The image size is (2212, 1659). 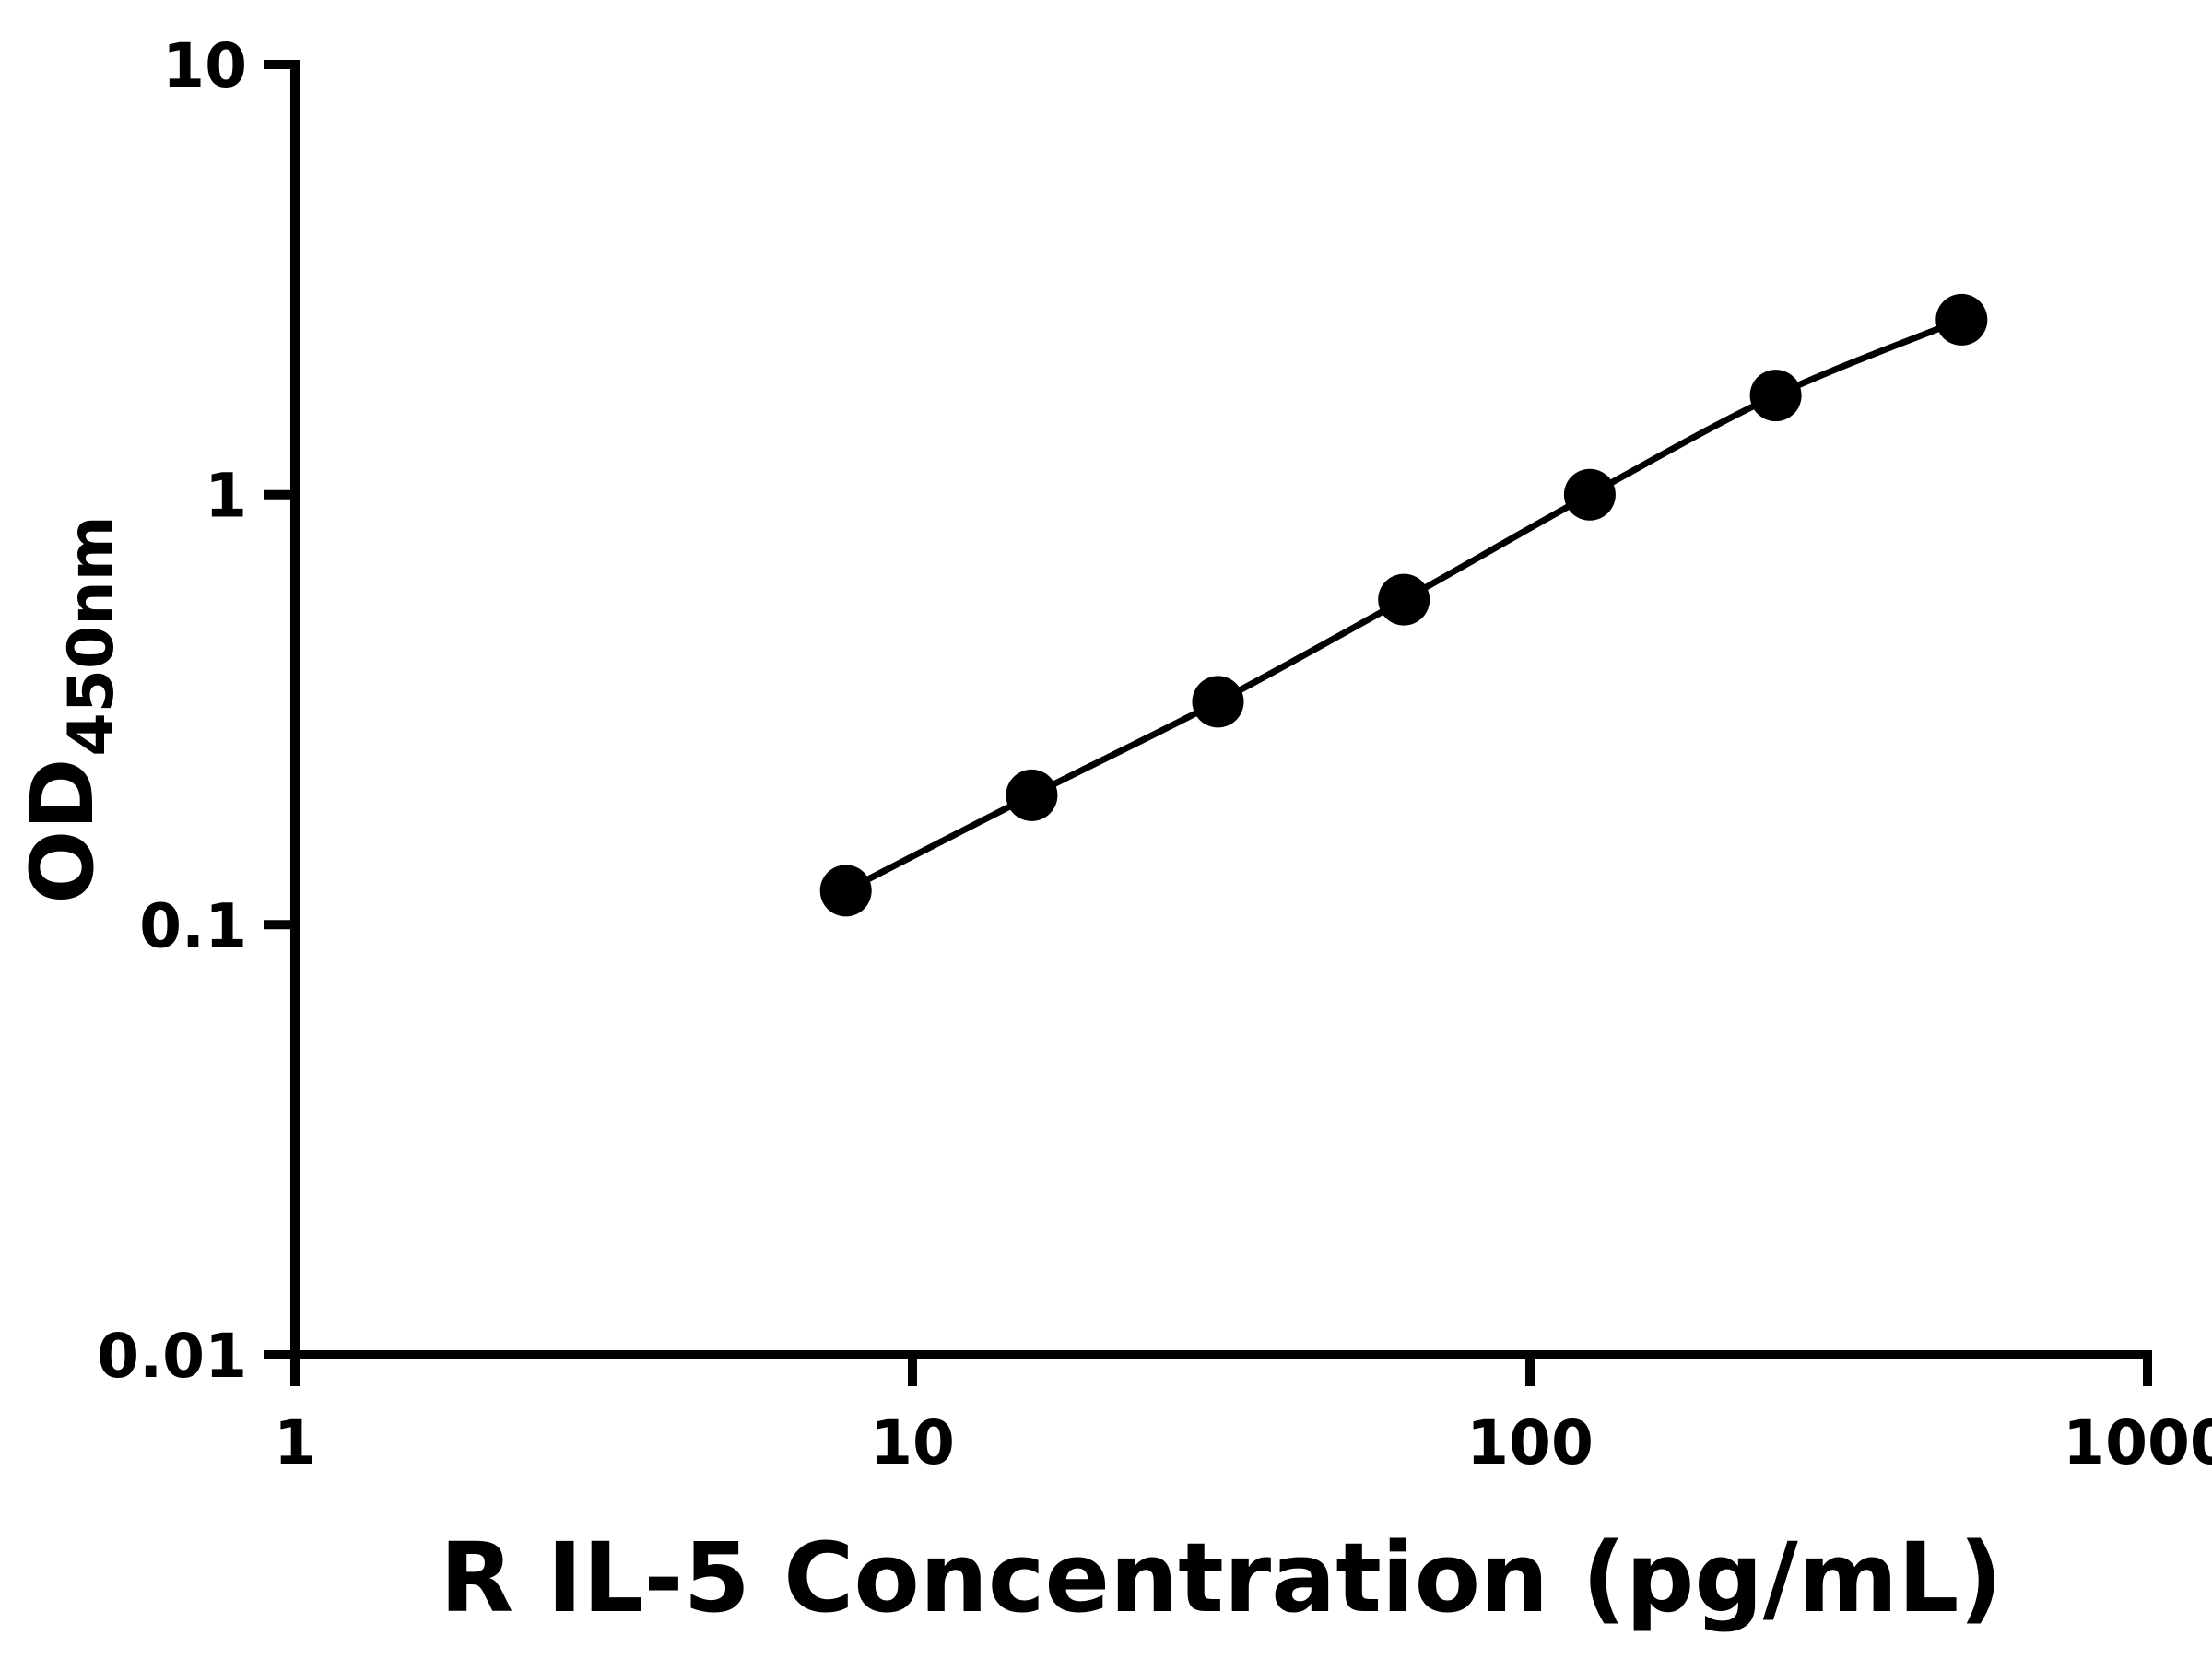 What do you see at coordinates (1530, 1442) in the screenshot?
I see `x-tick-label: 100` at bounding box center [1530, 1442].